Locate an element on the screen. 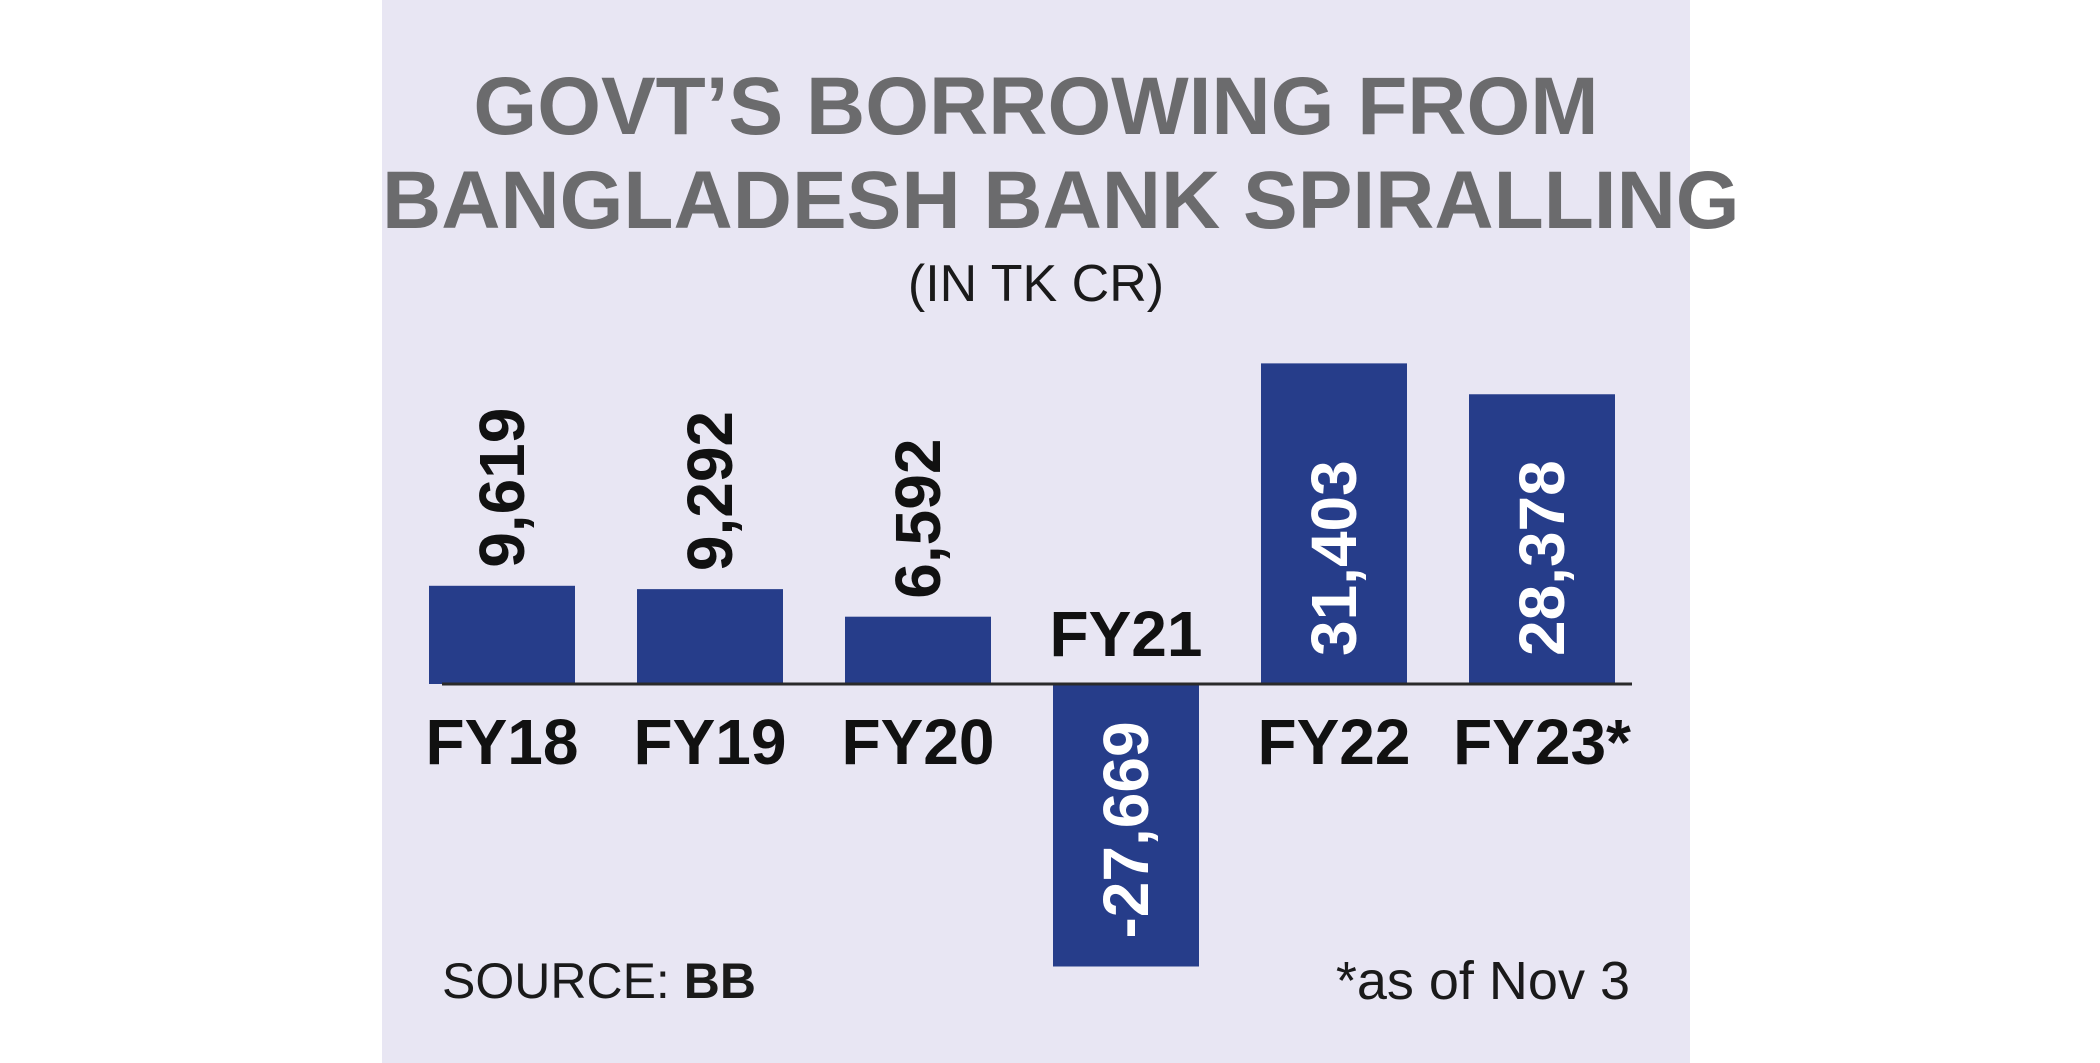 The width and height of the screenshot is (2100, 1063). x-tick-label: FY23* is located at coordinates (1542, 742).